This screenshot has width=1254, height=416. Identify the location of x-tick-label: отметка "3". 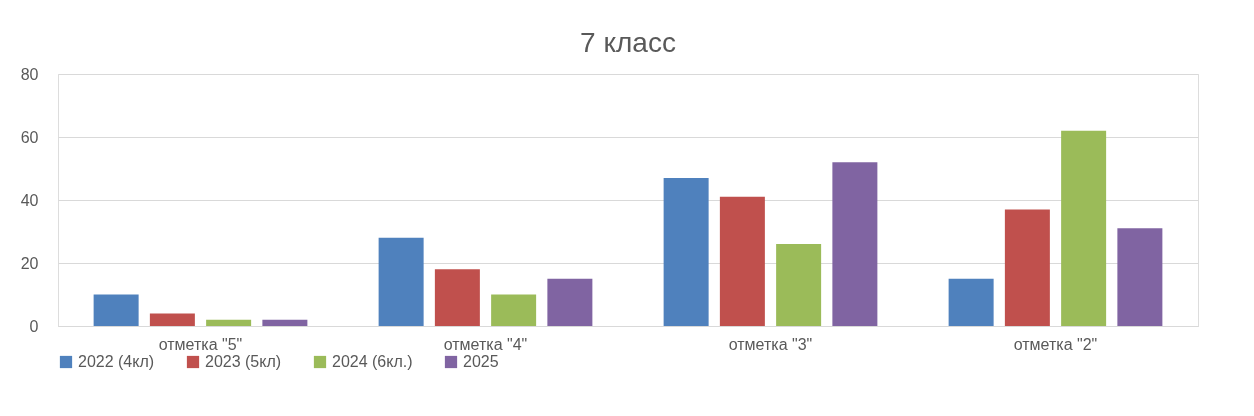
(770, 344).